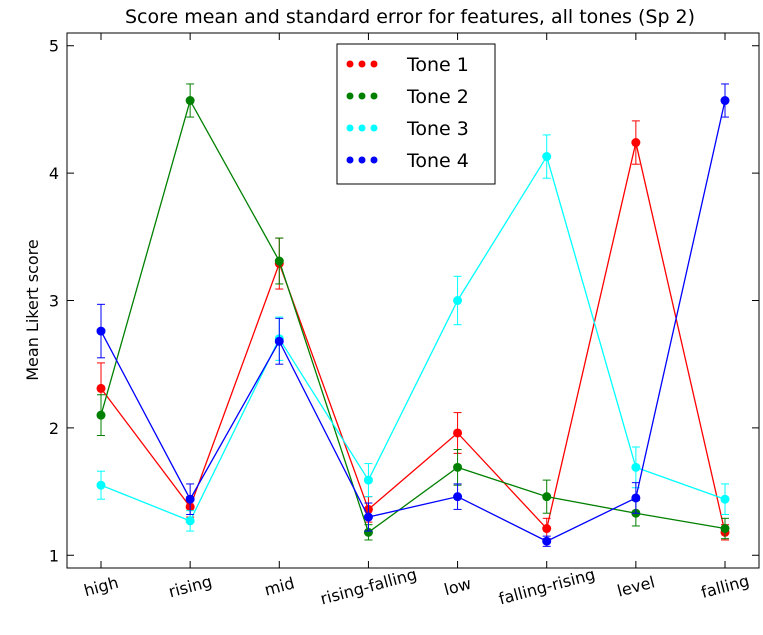 This screenshot has height=635, width=763. I want to click on legend-label: Tone 1, so click(437, 65).